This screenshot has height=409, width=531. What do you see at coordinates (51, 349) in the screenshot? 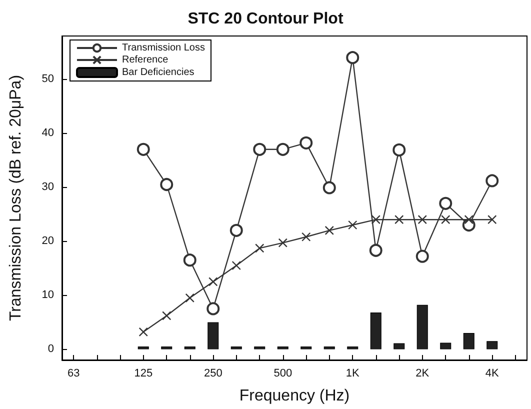
I see `y-tick-label: 0` at bounding box center [51, 349].